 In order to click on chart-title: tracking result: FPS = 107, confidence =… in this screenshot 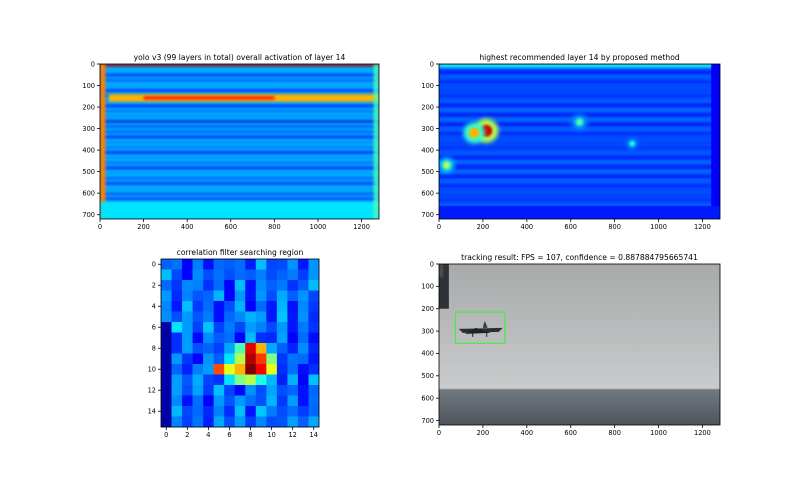, I will do `click(579, 257)`.